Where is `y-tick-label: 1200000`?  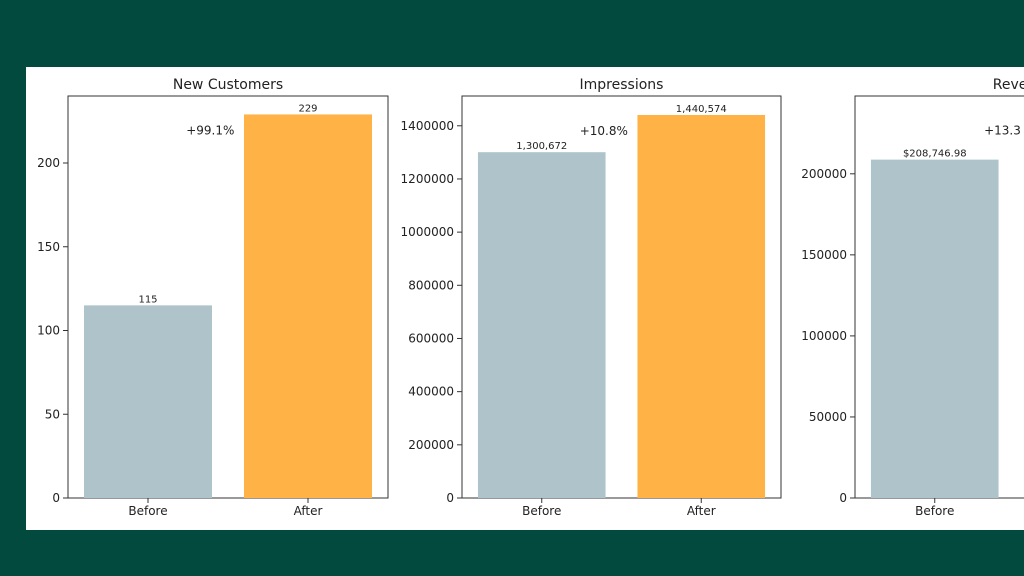 y-tick-label: 1200000 is located at coordinates (427, 179).